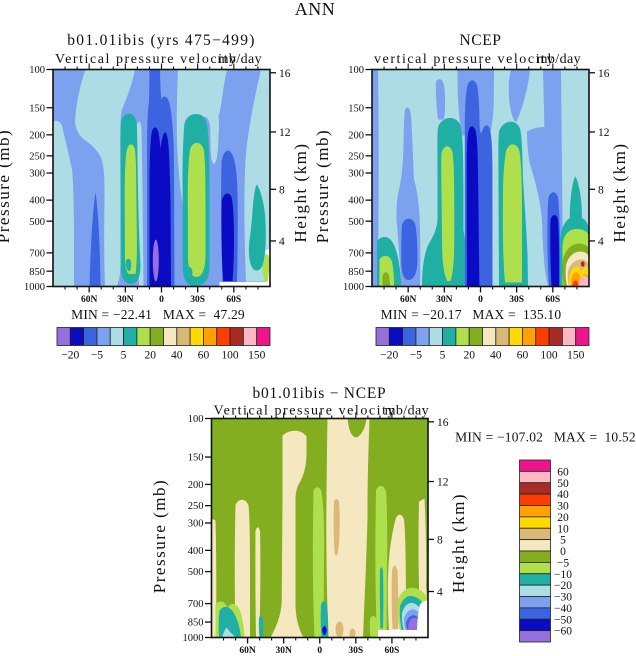  What do you see at coordinates (480, 40) in the screenshot?
I see `svg-text: NCEP` at bounding box center [480, 40].